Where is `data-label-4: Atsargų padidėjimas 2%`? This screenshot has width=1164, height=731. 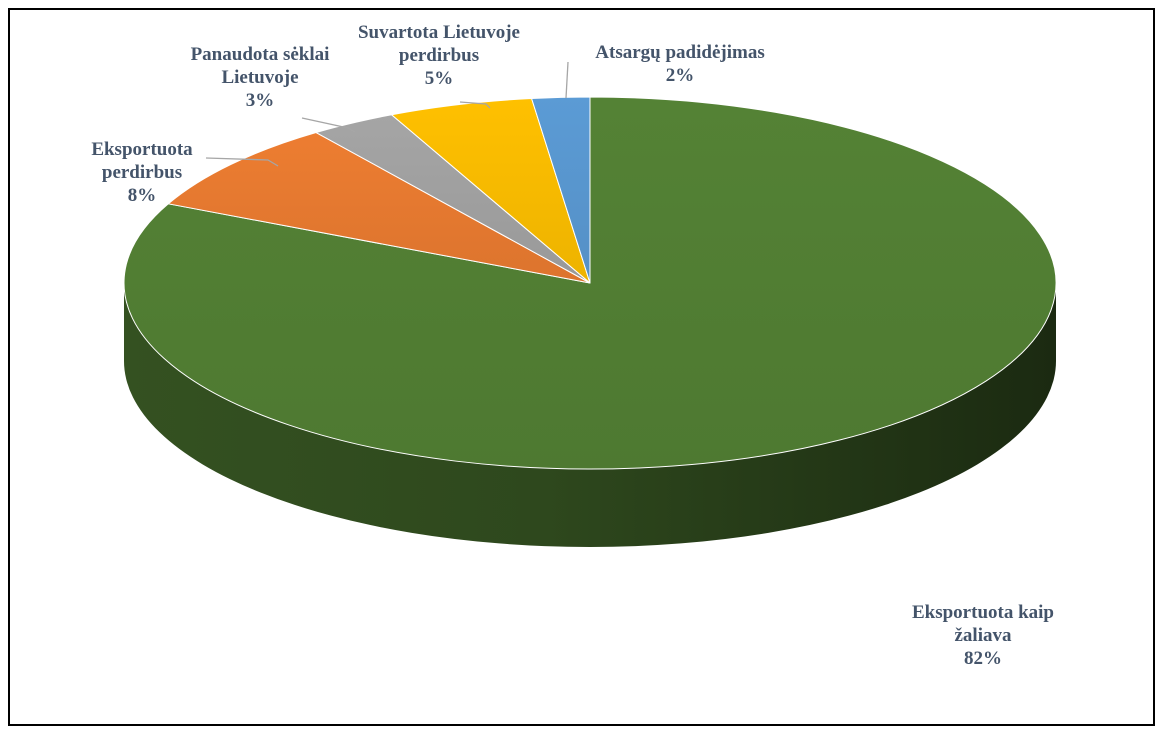 data-label-4: Atsargų padidėjimas 2% is located at coordinates (679, 64).